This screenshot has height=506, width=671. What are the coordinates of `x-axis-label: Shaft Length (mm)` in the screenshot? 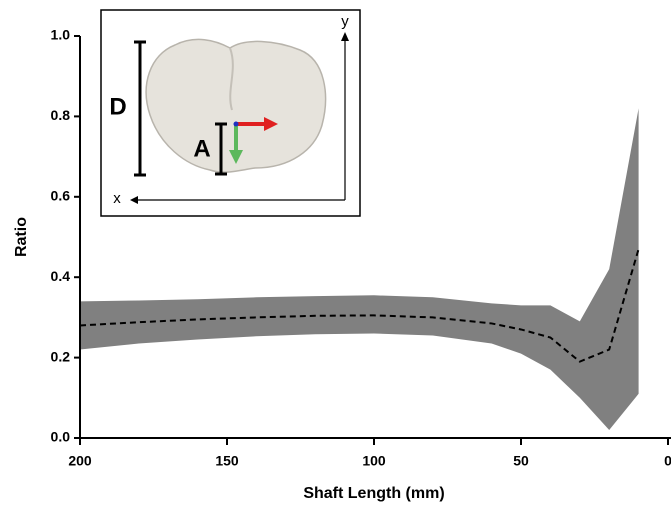 It's located at (373, 493).